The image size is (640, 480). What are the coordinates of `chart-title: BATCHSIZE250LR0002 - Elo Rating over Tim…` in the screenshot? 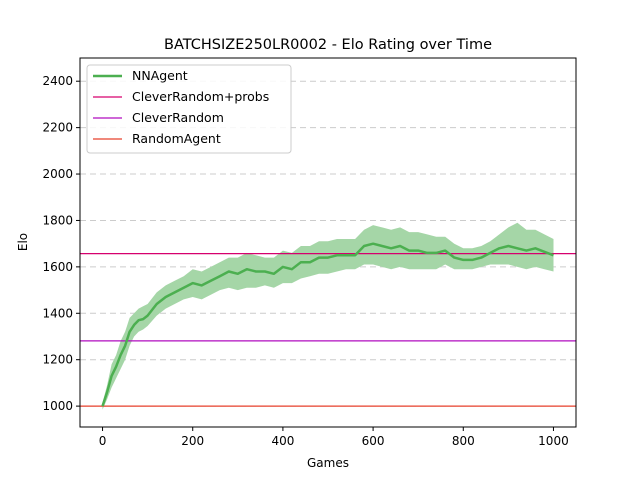 It's located at (328, 45).